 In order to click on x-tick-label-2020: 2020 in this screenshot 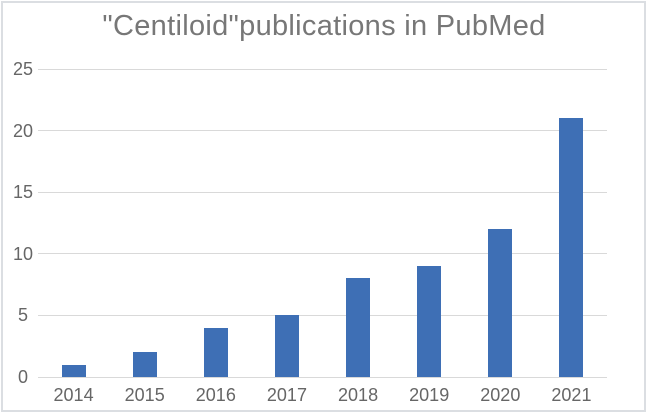, I will do `click(500, 395)`.